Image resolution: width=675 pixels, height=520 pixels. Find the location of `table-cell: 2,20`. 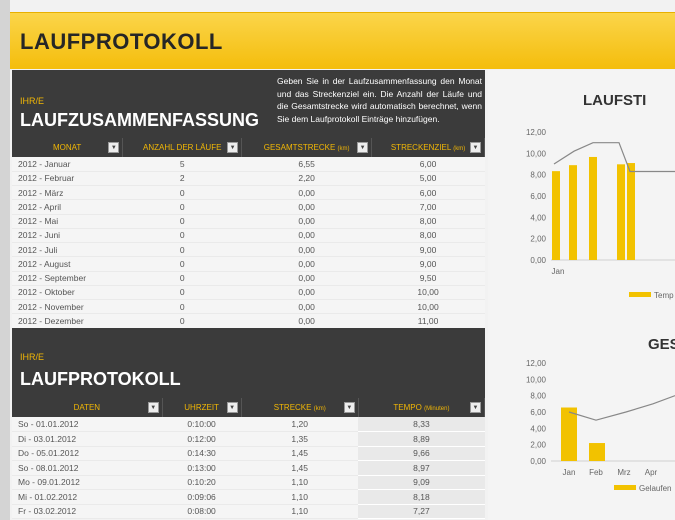

table-cell: 2,20 is located at coordinates (306, 179).